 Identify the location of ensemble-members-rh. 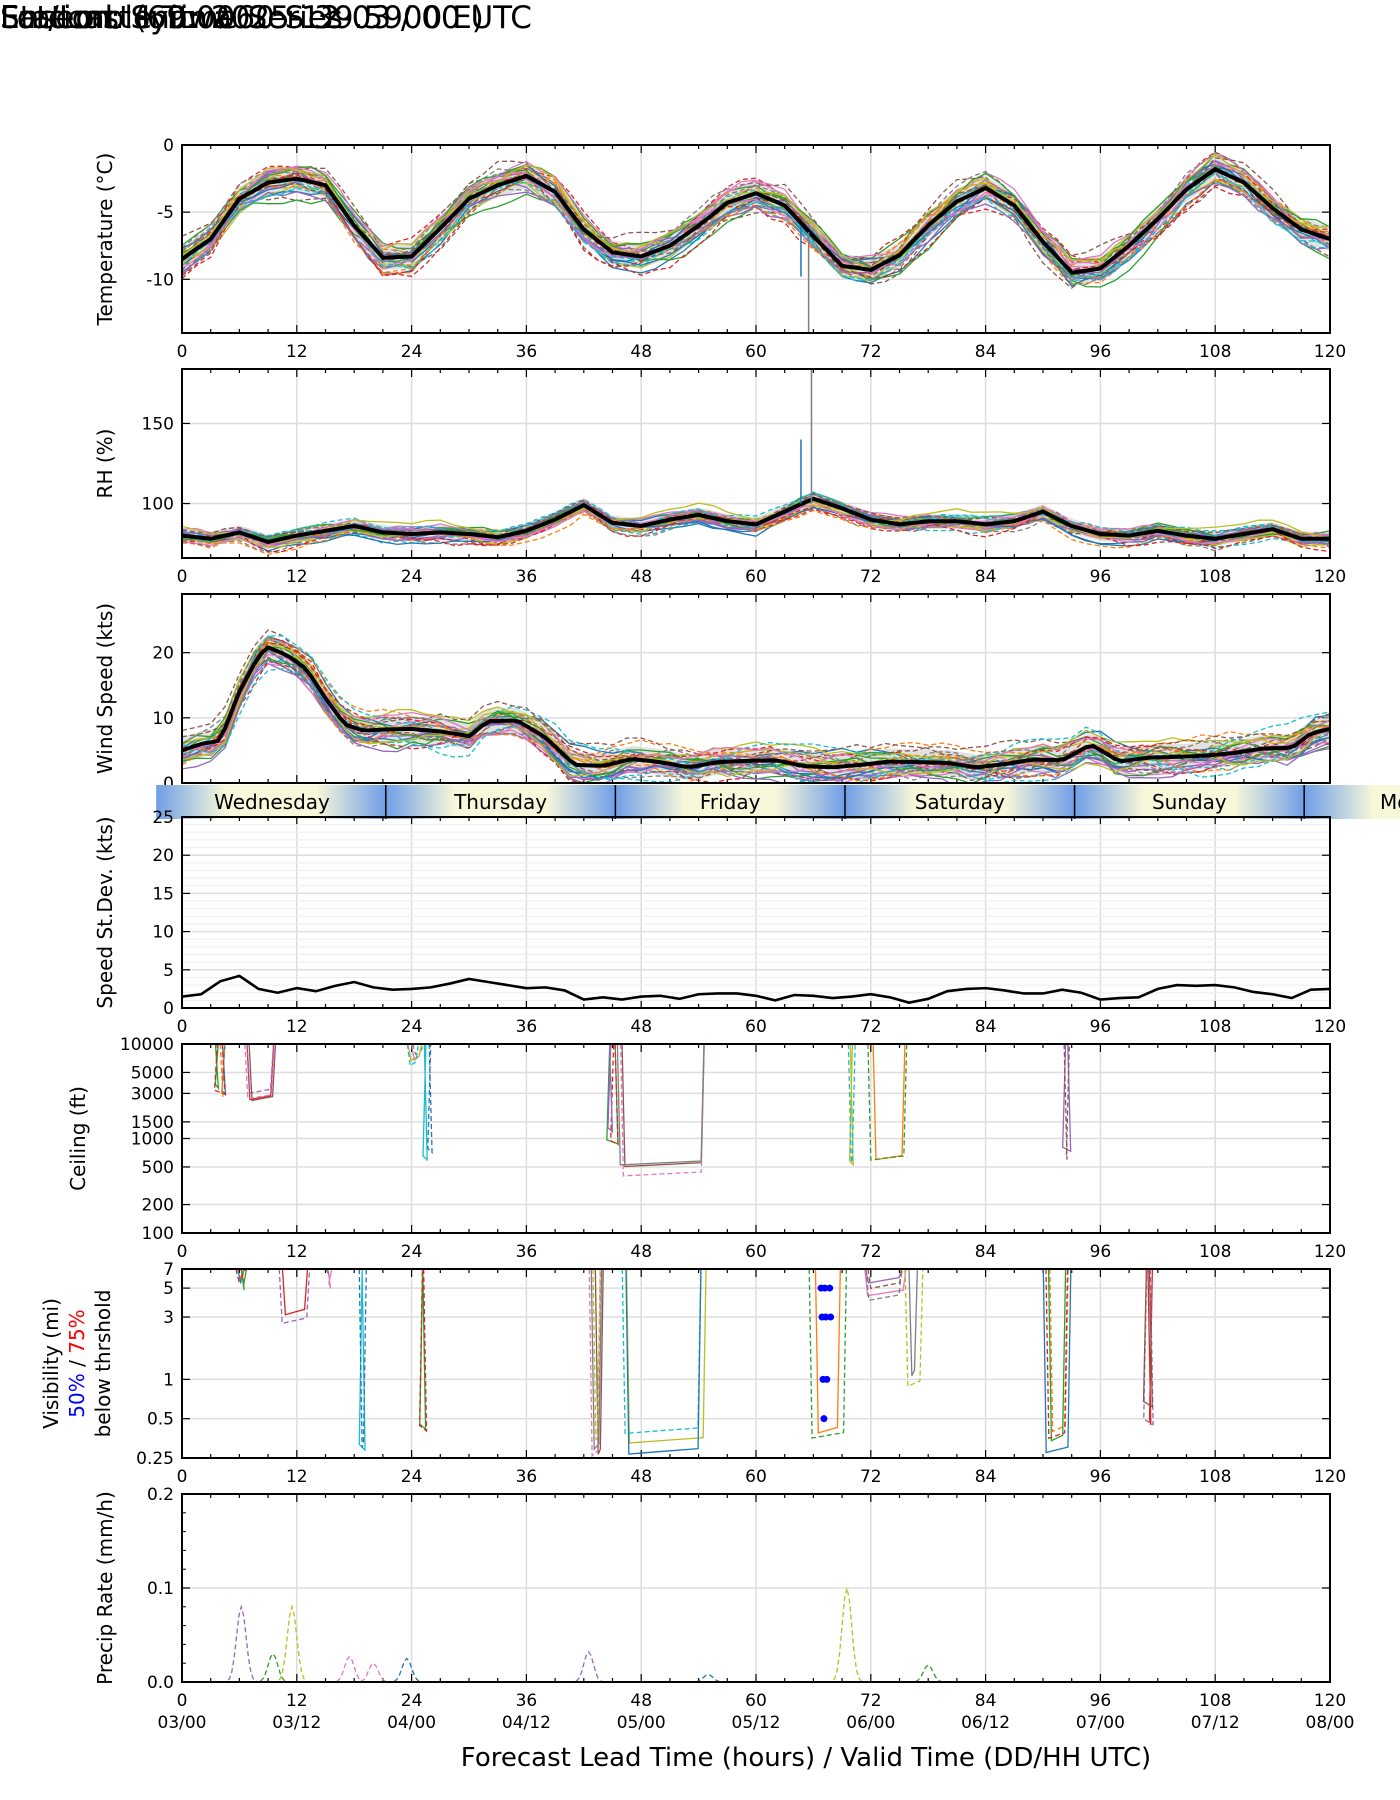
(756, 523).